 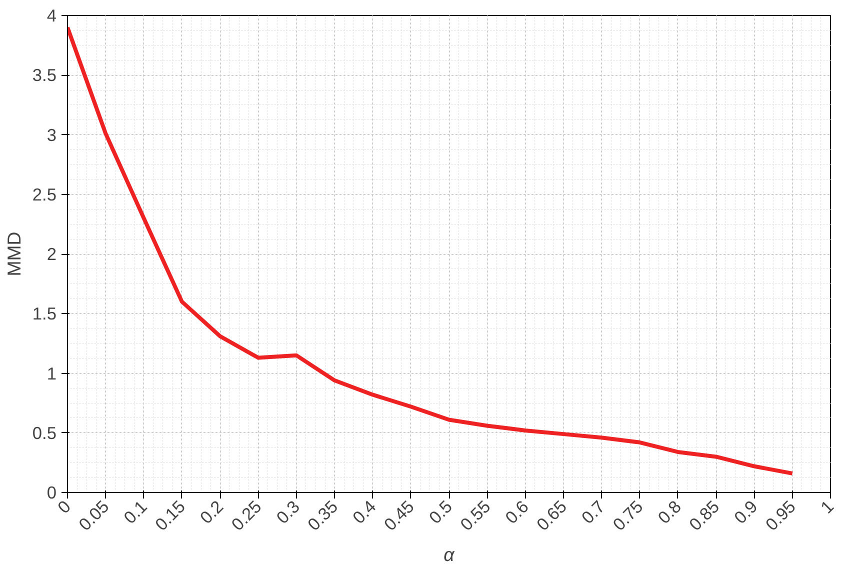 I want to click on y-tick-label: 0, so click(x=51, y=492).